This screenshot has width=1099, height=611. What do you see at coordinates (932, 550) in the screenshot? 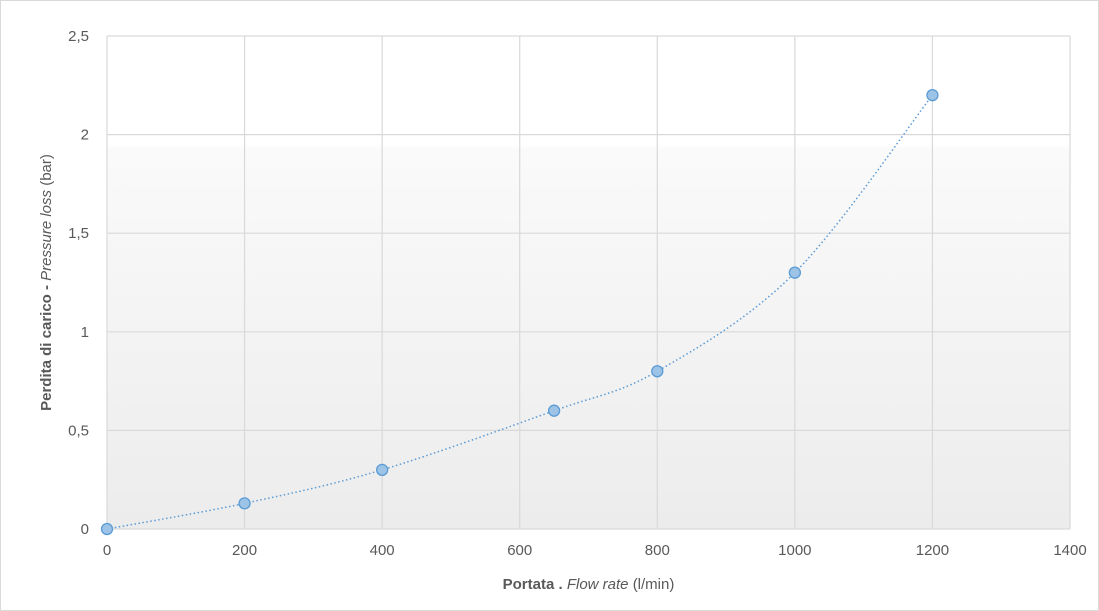
I see `x-tick-label: 1200` at bounding box center [932, 550].